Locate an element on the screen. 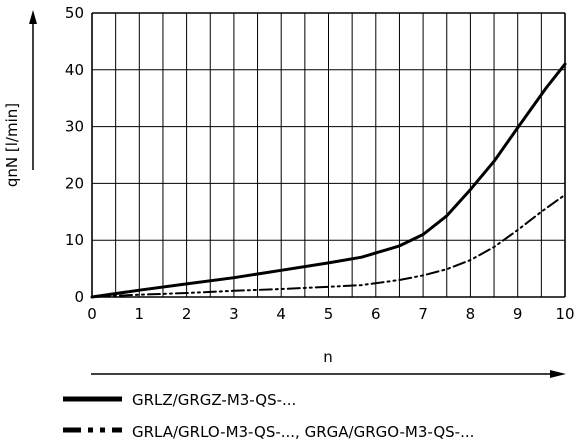 This screenshot has width=579, height=447. y-tick-label: 20 is located at coordinates (74, 183).